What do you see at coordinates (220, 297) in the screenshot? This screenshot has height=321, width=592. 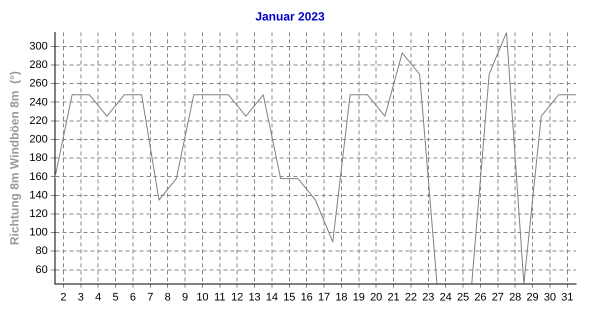 I see `x-tick-label: 11` at bounding box center [220, 297].